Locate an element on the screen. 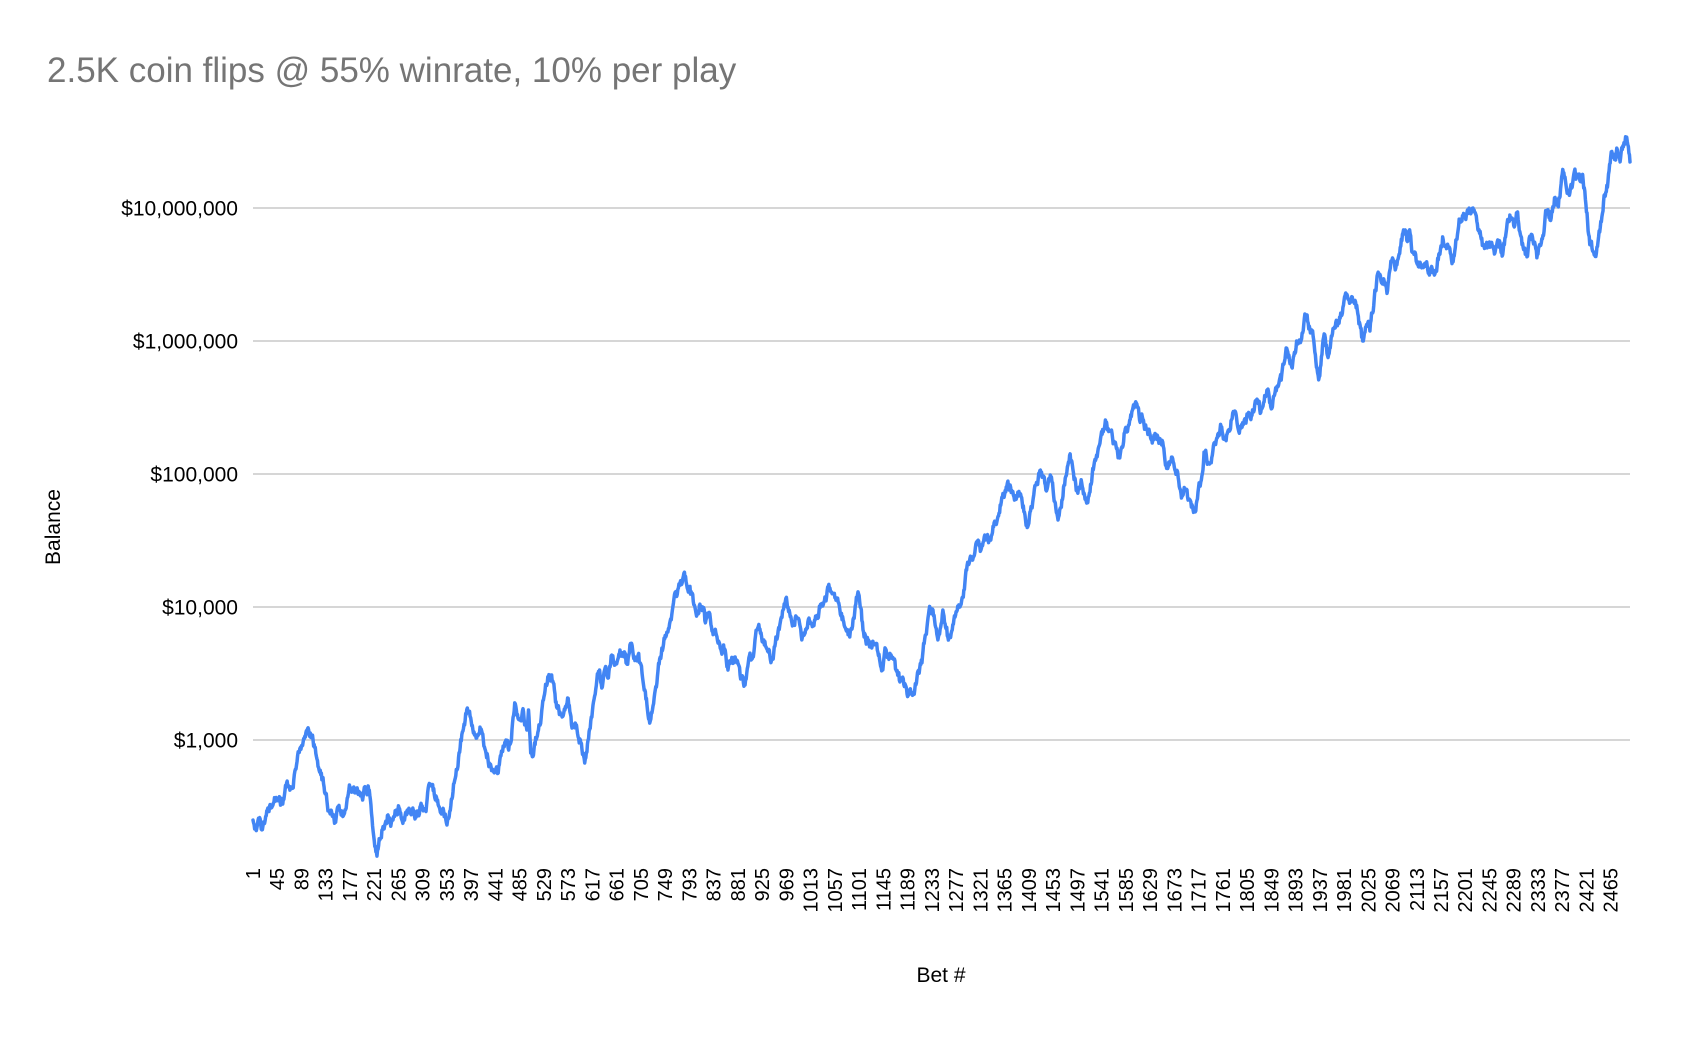  x-tick-label: 1761 is located at coordinates (1224, 890).